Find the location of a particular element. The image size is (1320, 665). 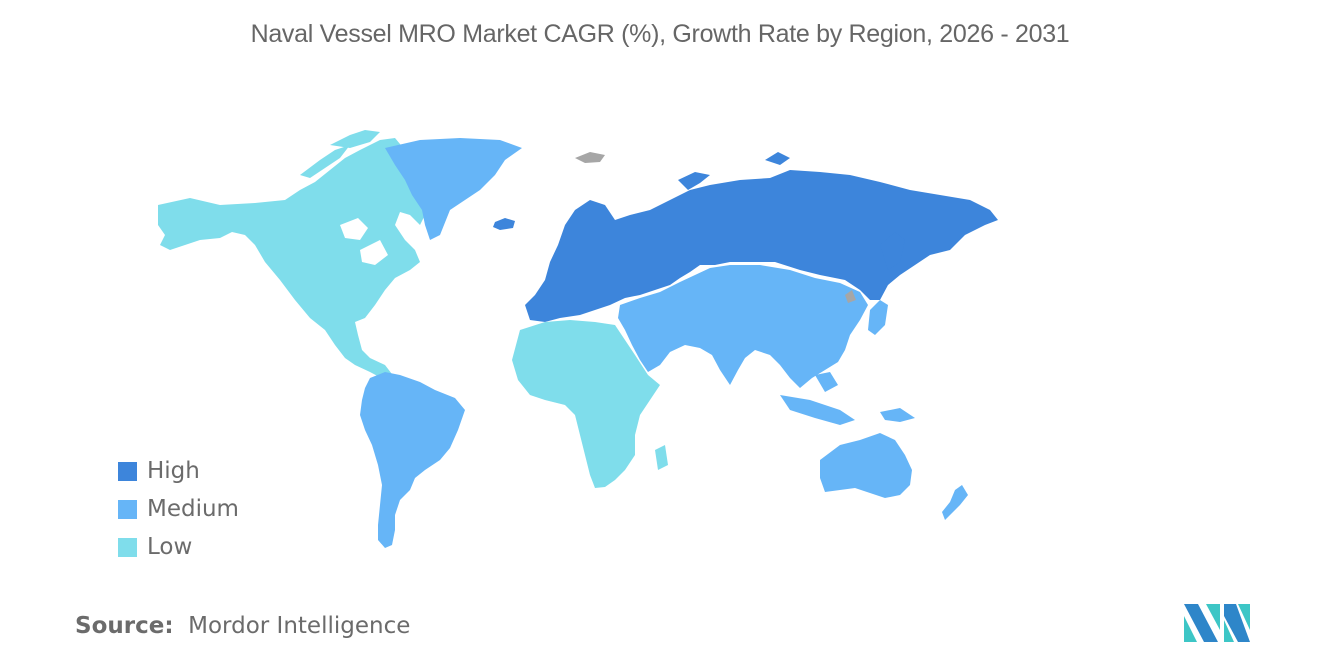

source-line: Source: Mordor Intelligence is located at coordinates (242, 626).